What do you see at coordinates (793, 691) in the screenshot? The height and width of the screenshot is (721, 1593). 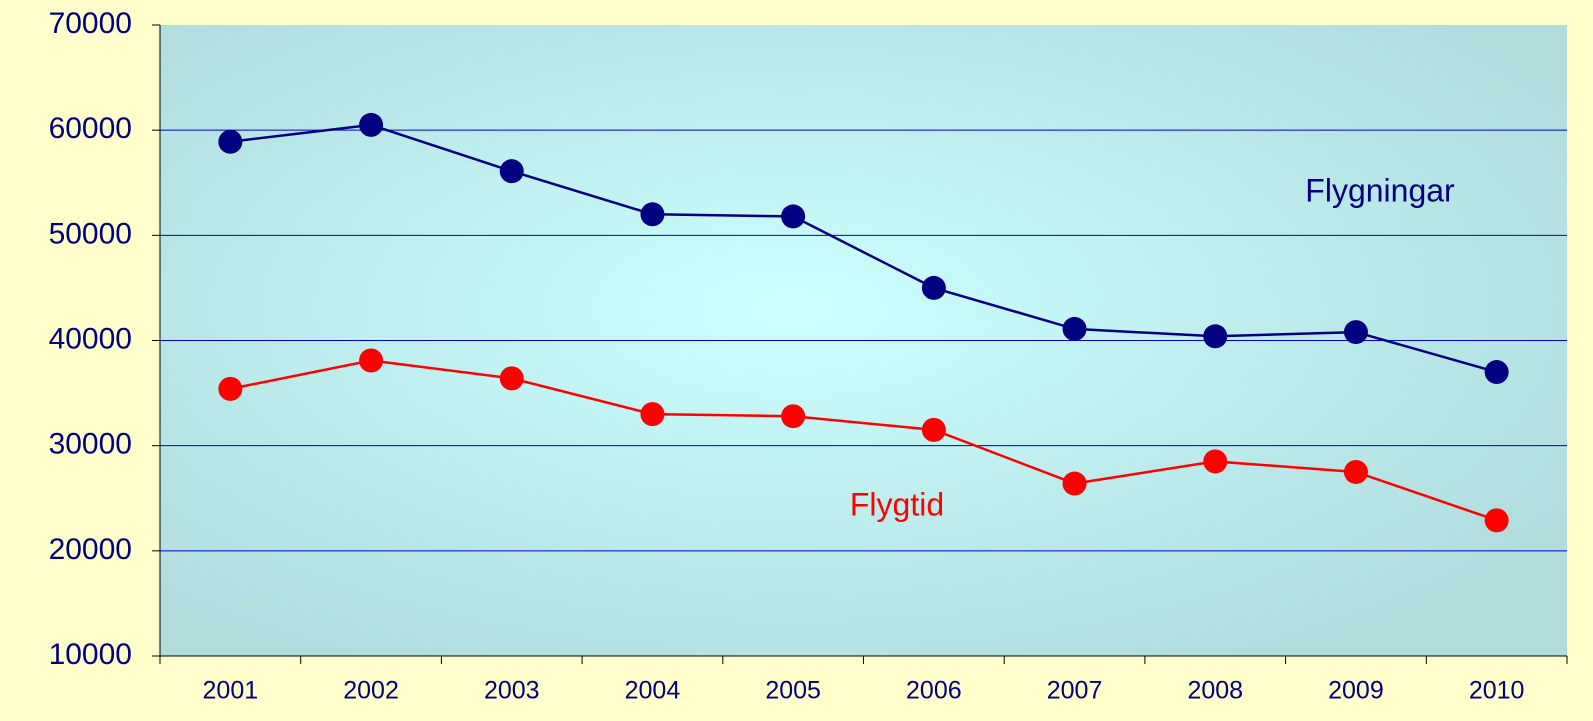 I see `x-tick-label: 2005` at bounding box center [793, 691].